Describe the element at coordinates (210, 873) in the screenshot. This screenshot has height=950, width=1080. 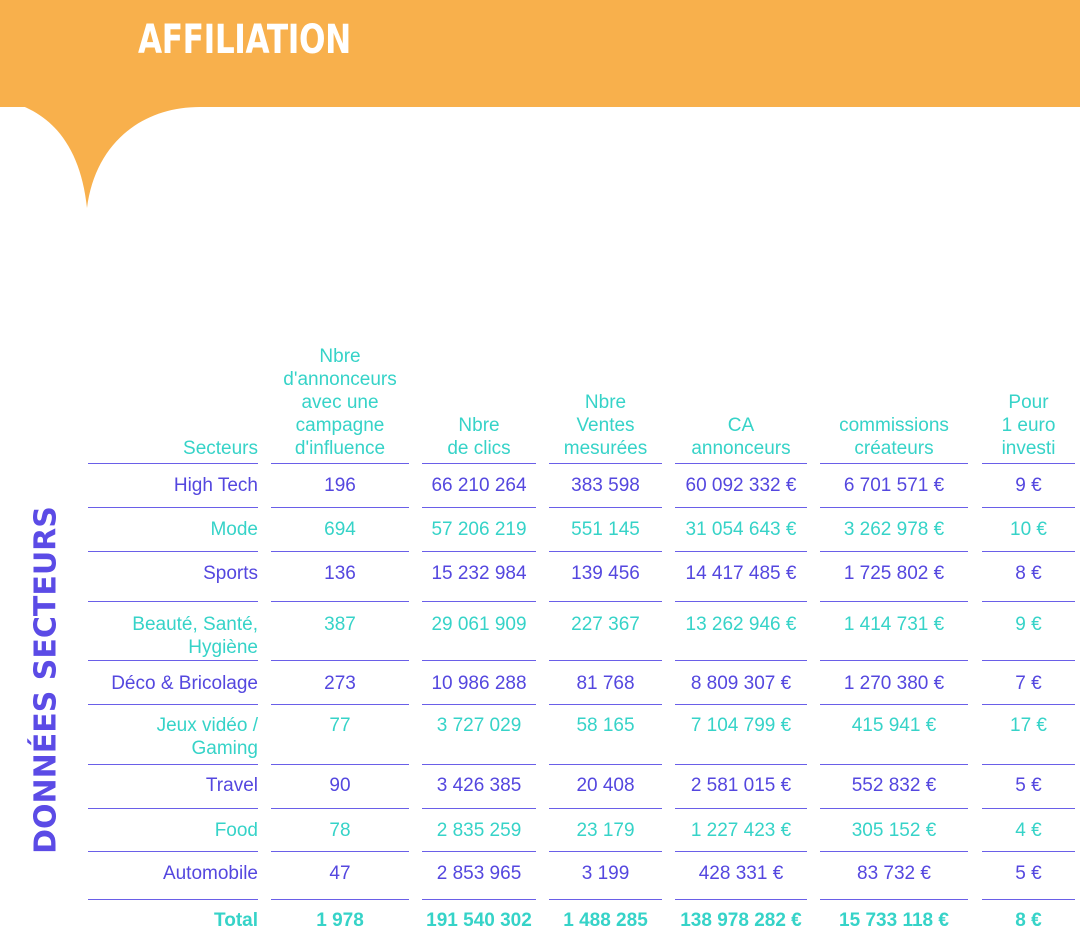
I see `cell-line: Automobile` at that location.